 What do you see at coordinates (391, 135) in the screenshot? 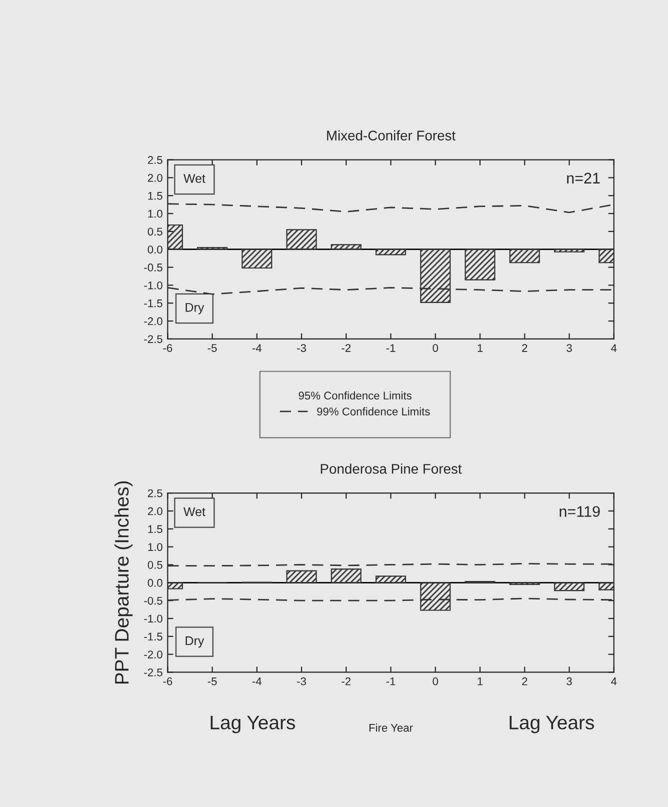
I see `chart-title: Mixed-Conifer Forest` at bounding box center [391, 135].